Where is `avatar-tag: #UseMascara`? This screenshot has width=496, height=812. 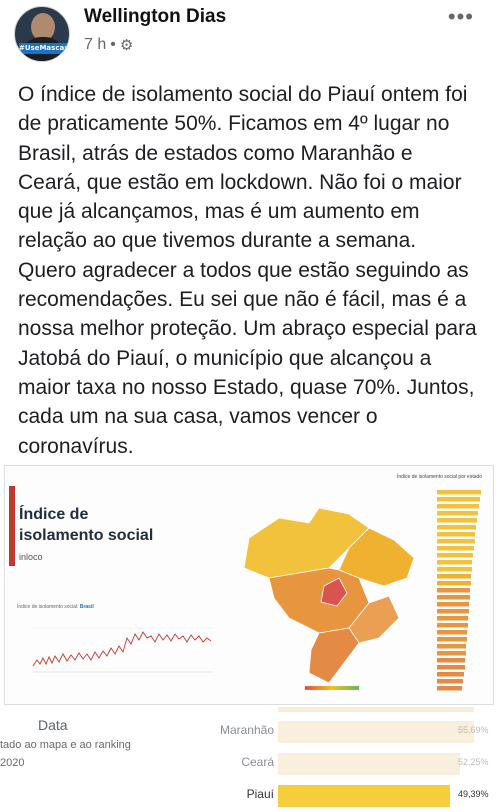 avatar-tag: #UseMascara is located at coordinates (44, 48).